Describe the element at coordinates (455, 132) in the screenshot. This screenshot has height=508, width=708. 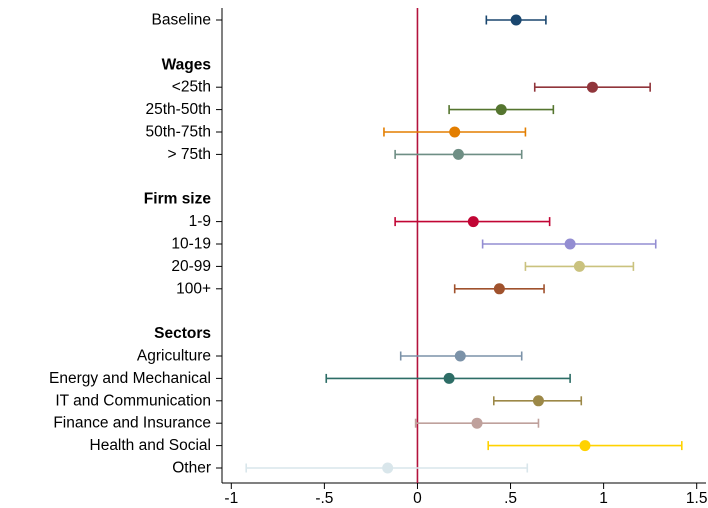
I see `point-estimate-50th-75th` at that location.